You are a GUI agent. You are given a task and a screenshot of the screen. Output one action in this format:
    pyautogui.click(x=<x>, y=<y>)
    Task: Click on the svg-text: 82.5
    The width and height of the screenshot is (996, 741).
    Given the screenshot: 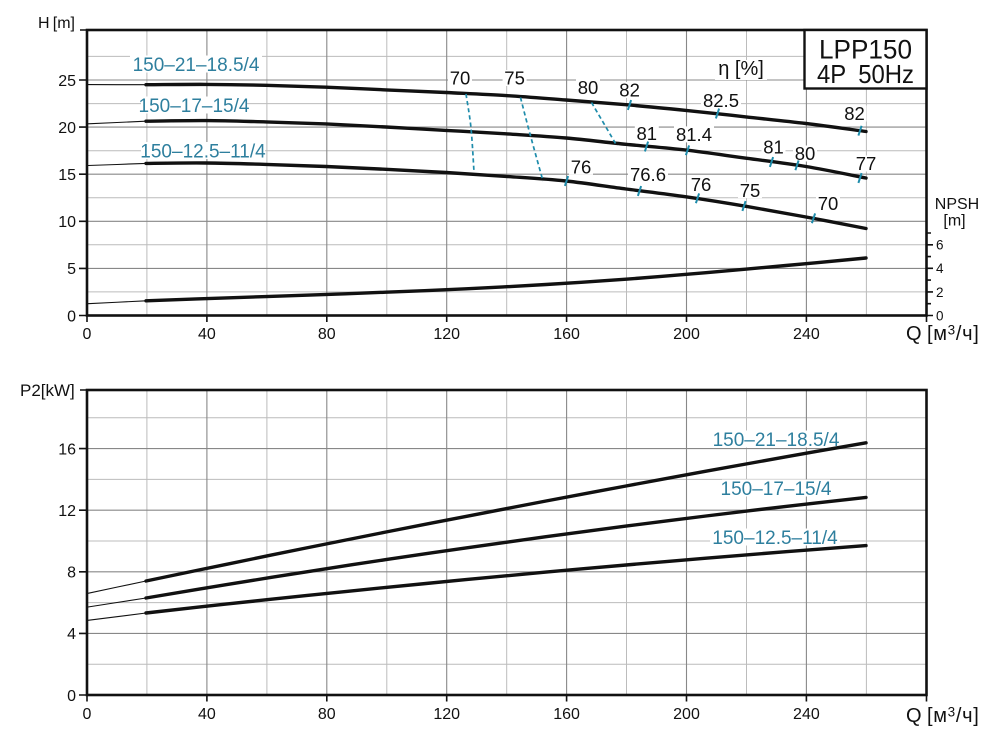 What is the action you would take?
    pyautogui.click(x=721, y=100)
    